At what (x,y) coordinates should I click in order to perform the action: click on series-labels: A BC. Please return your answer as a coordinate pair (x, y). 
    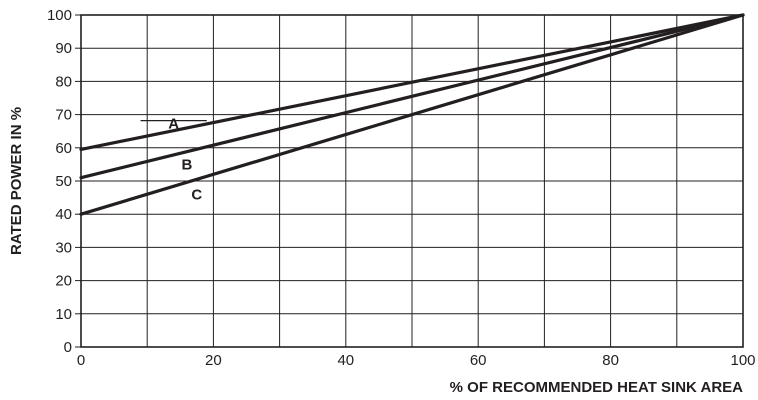
    Looking at the image, I should click on (173, 159).